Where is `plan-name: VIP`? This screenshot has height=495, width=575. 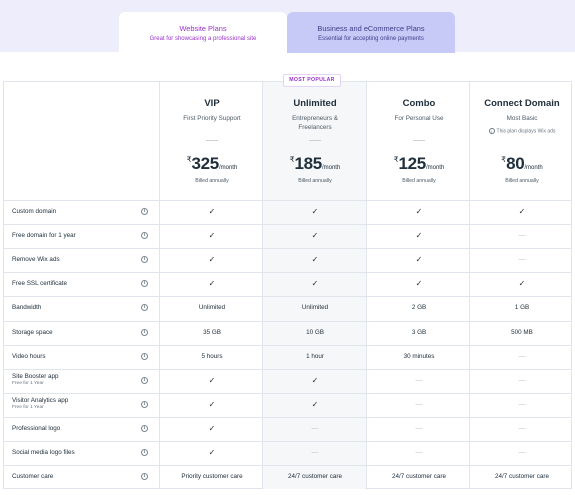
plan-name: VIP is located at coordinates (212, 103).